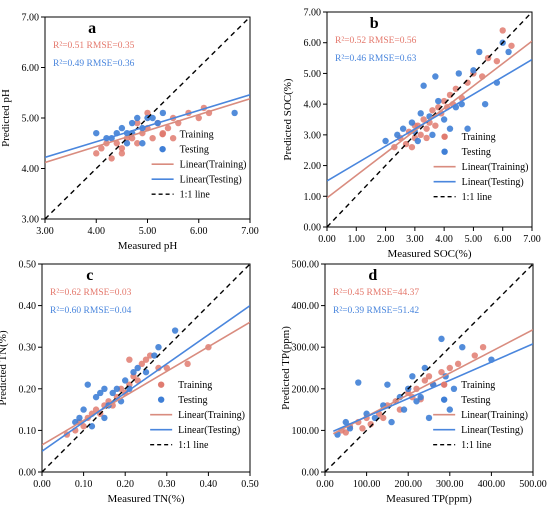 The width and height of the screenshot is (550, 508). Describe the element at coordinates (357, 239) in the screenshot. I see `x-tick-label: 1.00` at that location.